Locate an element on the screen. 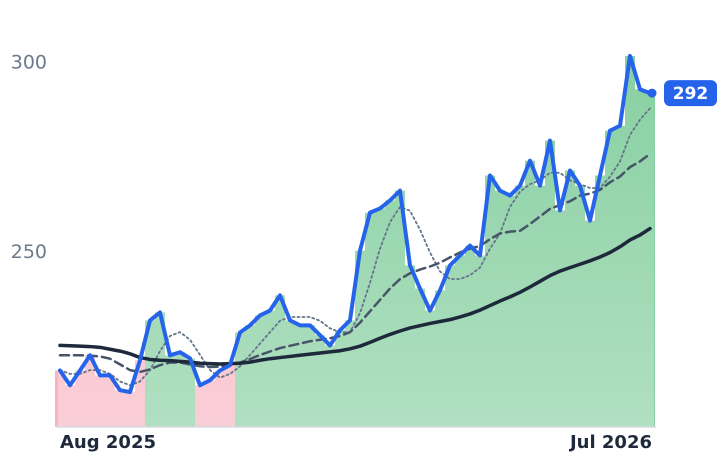  last-point is located at coordinates (652, 93).